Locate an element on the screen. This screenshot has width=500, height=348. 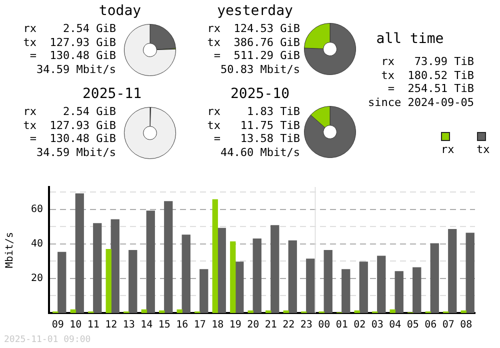
text: 44.60 Mbit/s is located at coordinates (260, 152).